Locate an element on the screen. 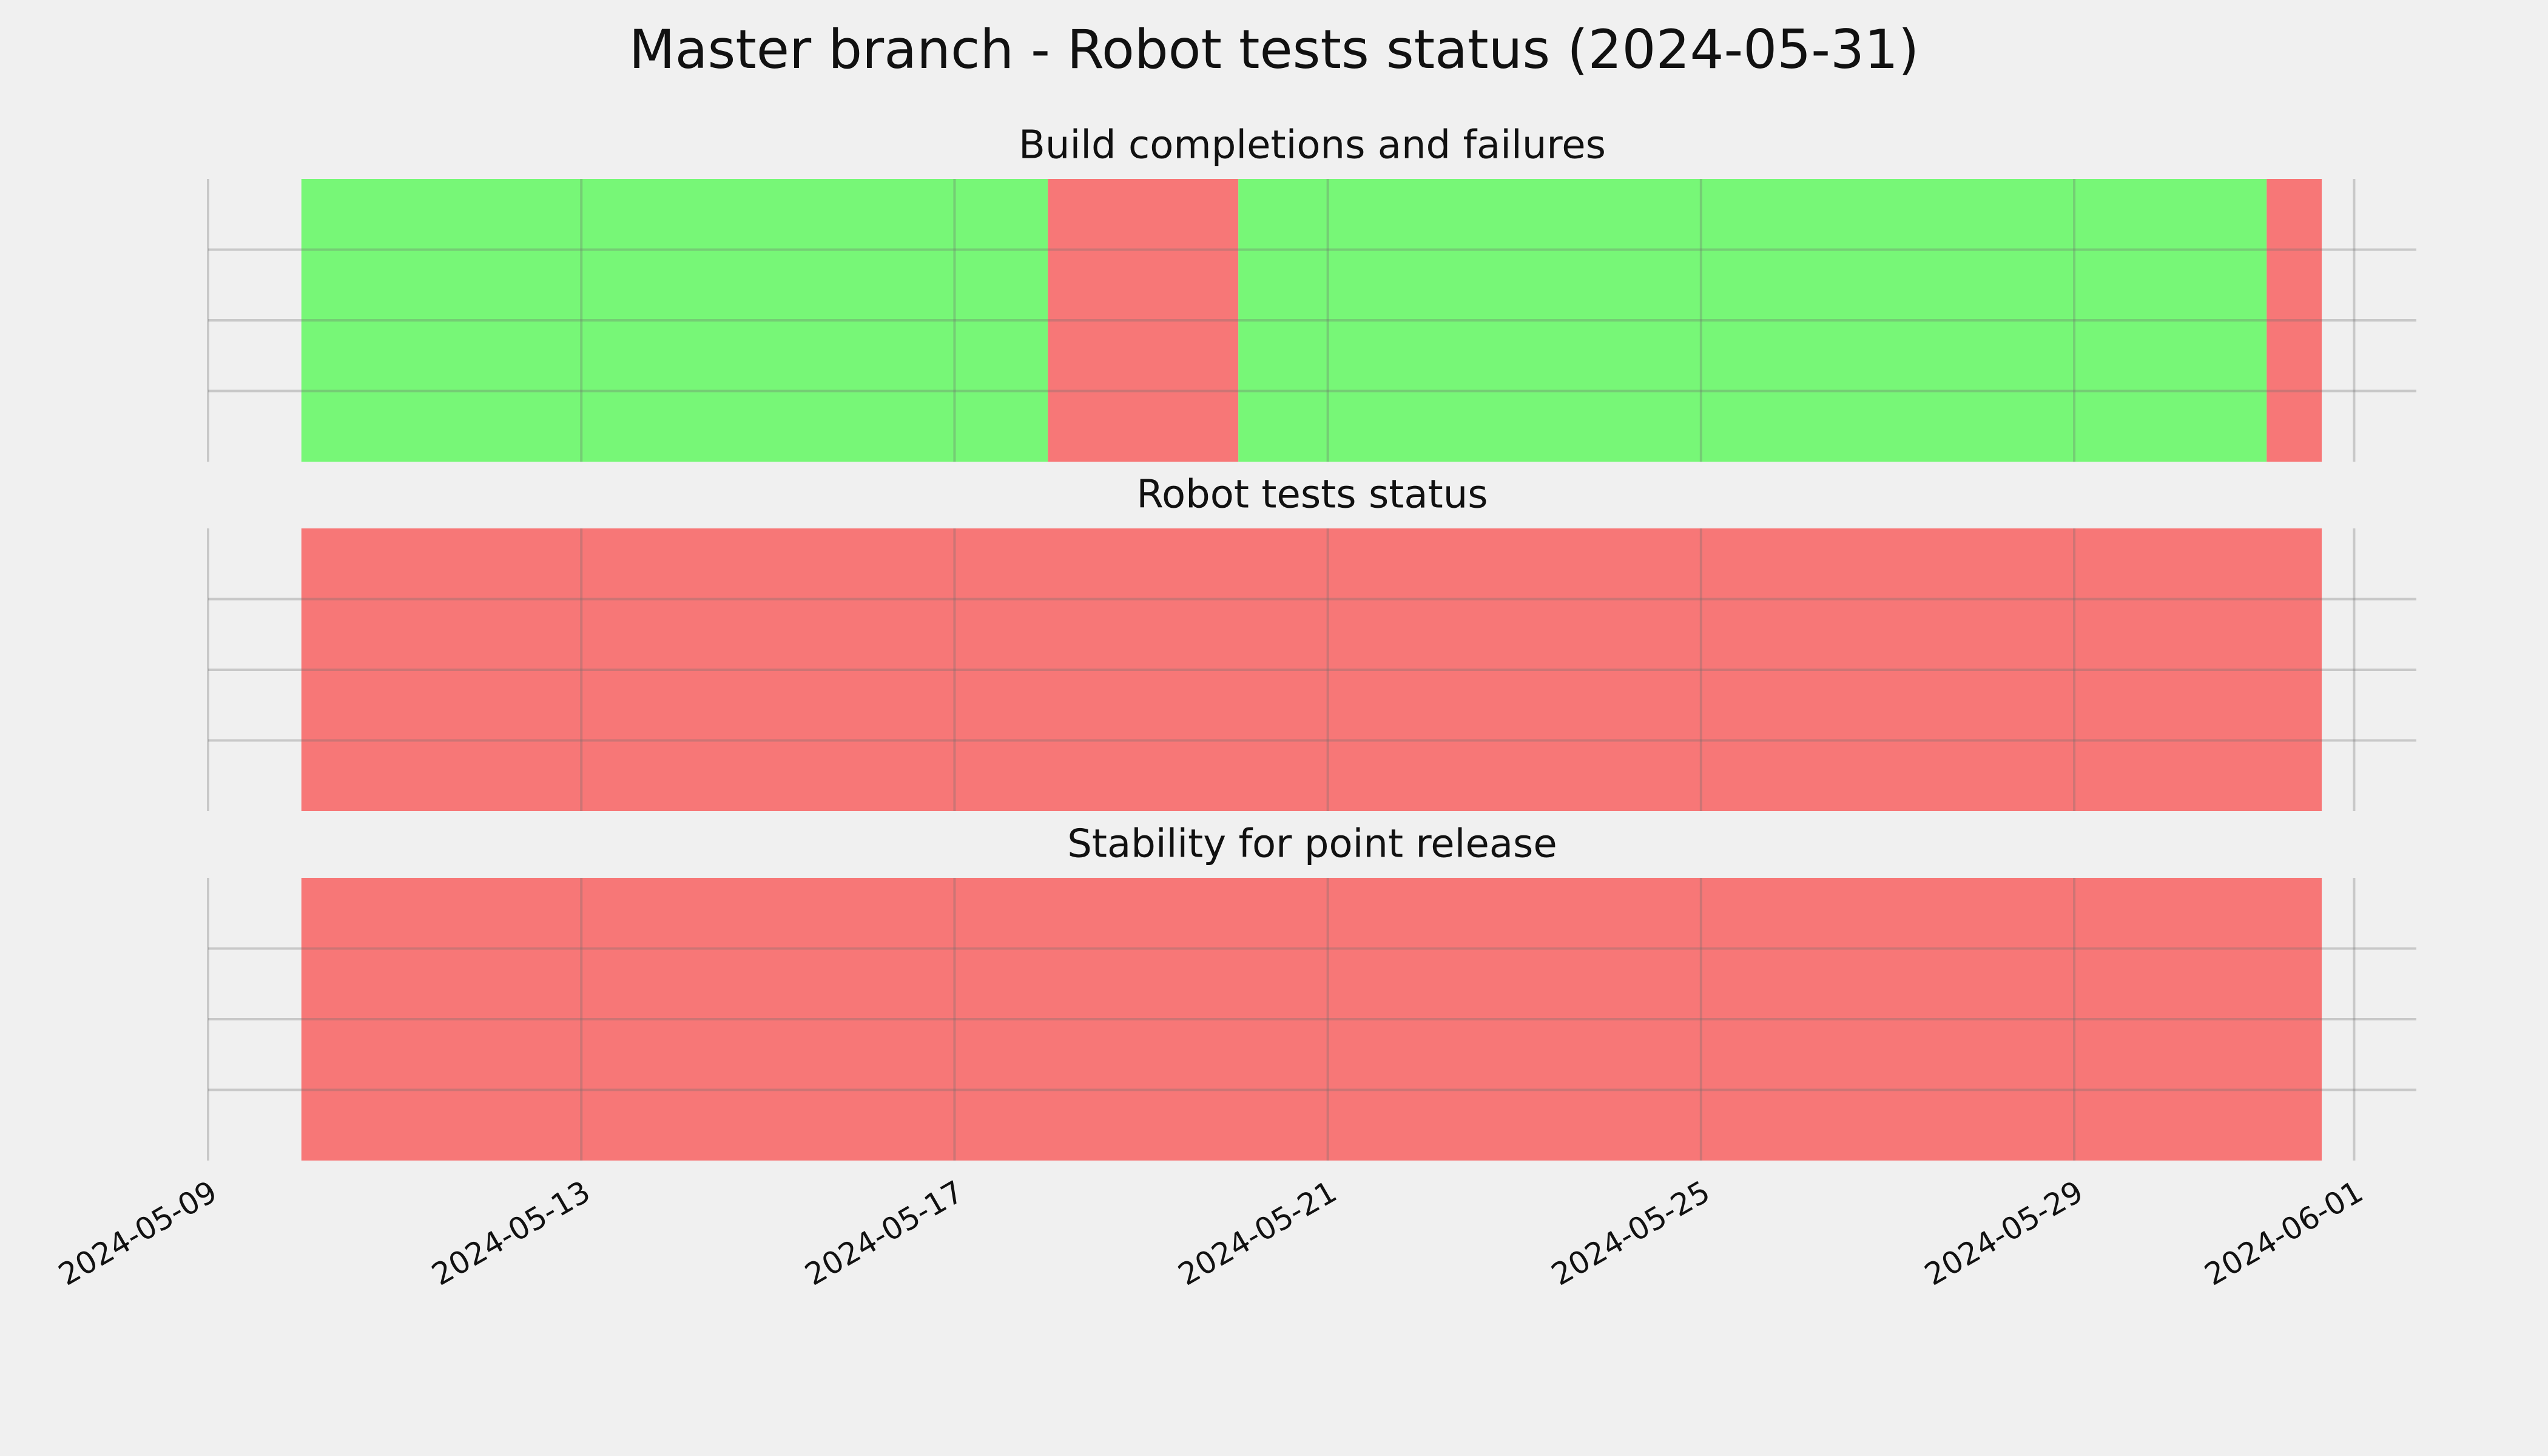  x-tick-label: 2024-05-25 is located at coordinates (1631, 1233).